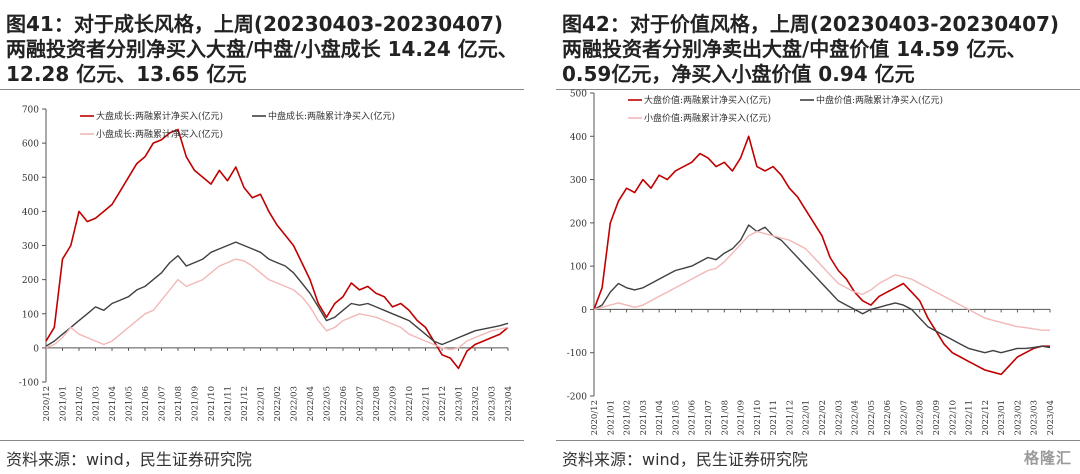 Image resolution: width=1080 pixels, height=474 pixels. I want to click on figure-41-source: 资料来源：wind，民生证券研究院, so click(129, 459).